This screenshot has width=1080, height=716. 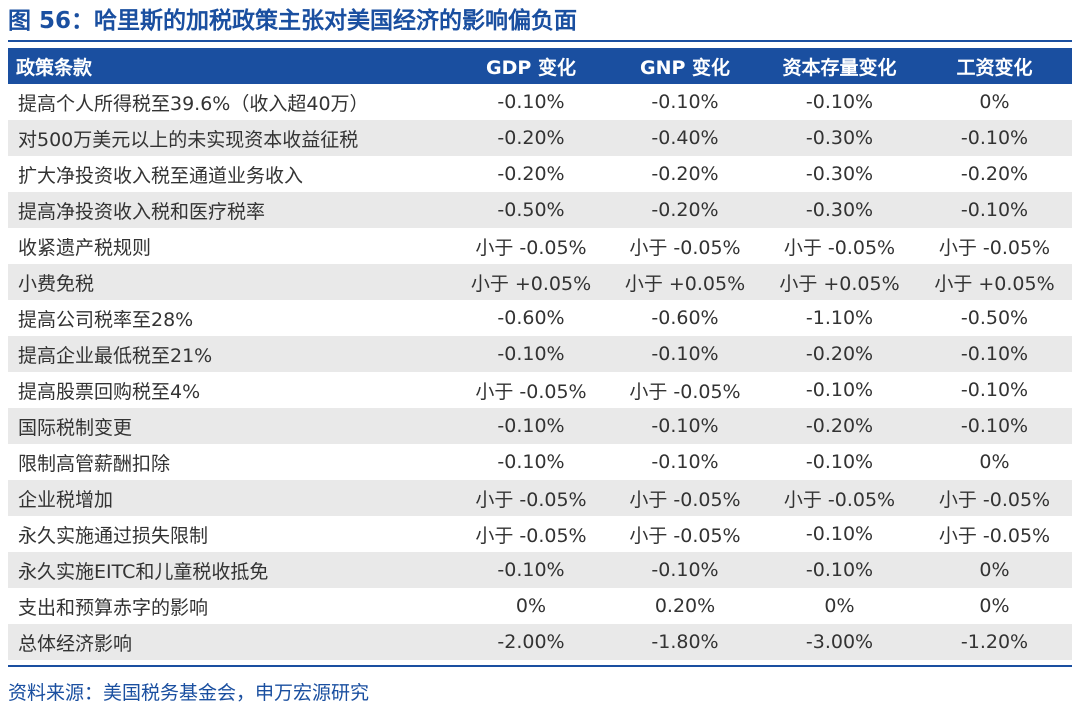 I want to click on policy-cell: 提高企业最低税至21%, so click(x=231, y=354).